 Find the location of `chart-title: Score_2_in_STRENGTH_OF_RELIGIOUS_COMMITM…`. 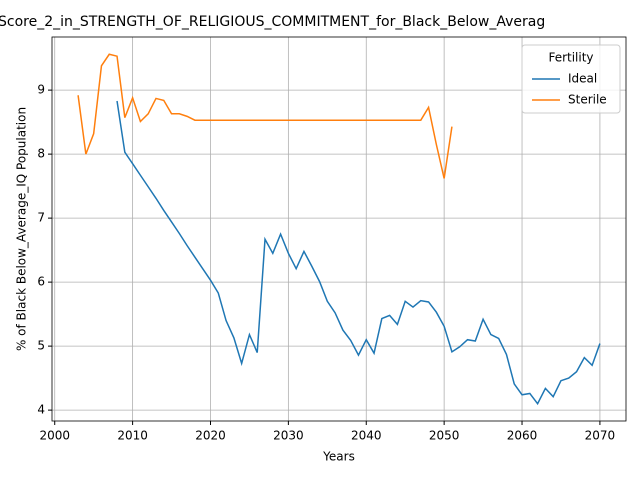

chart-title: Score_2_in_STRENGTH_OF_RELIGIOUS_COMMITM… is located at coordinates (272, 22).